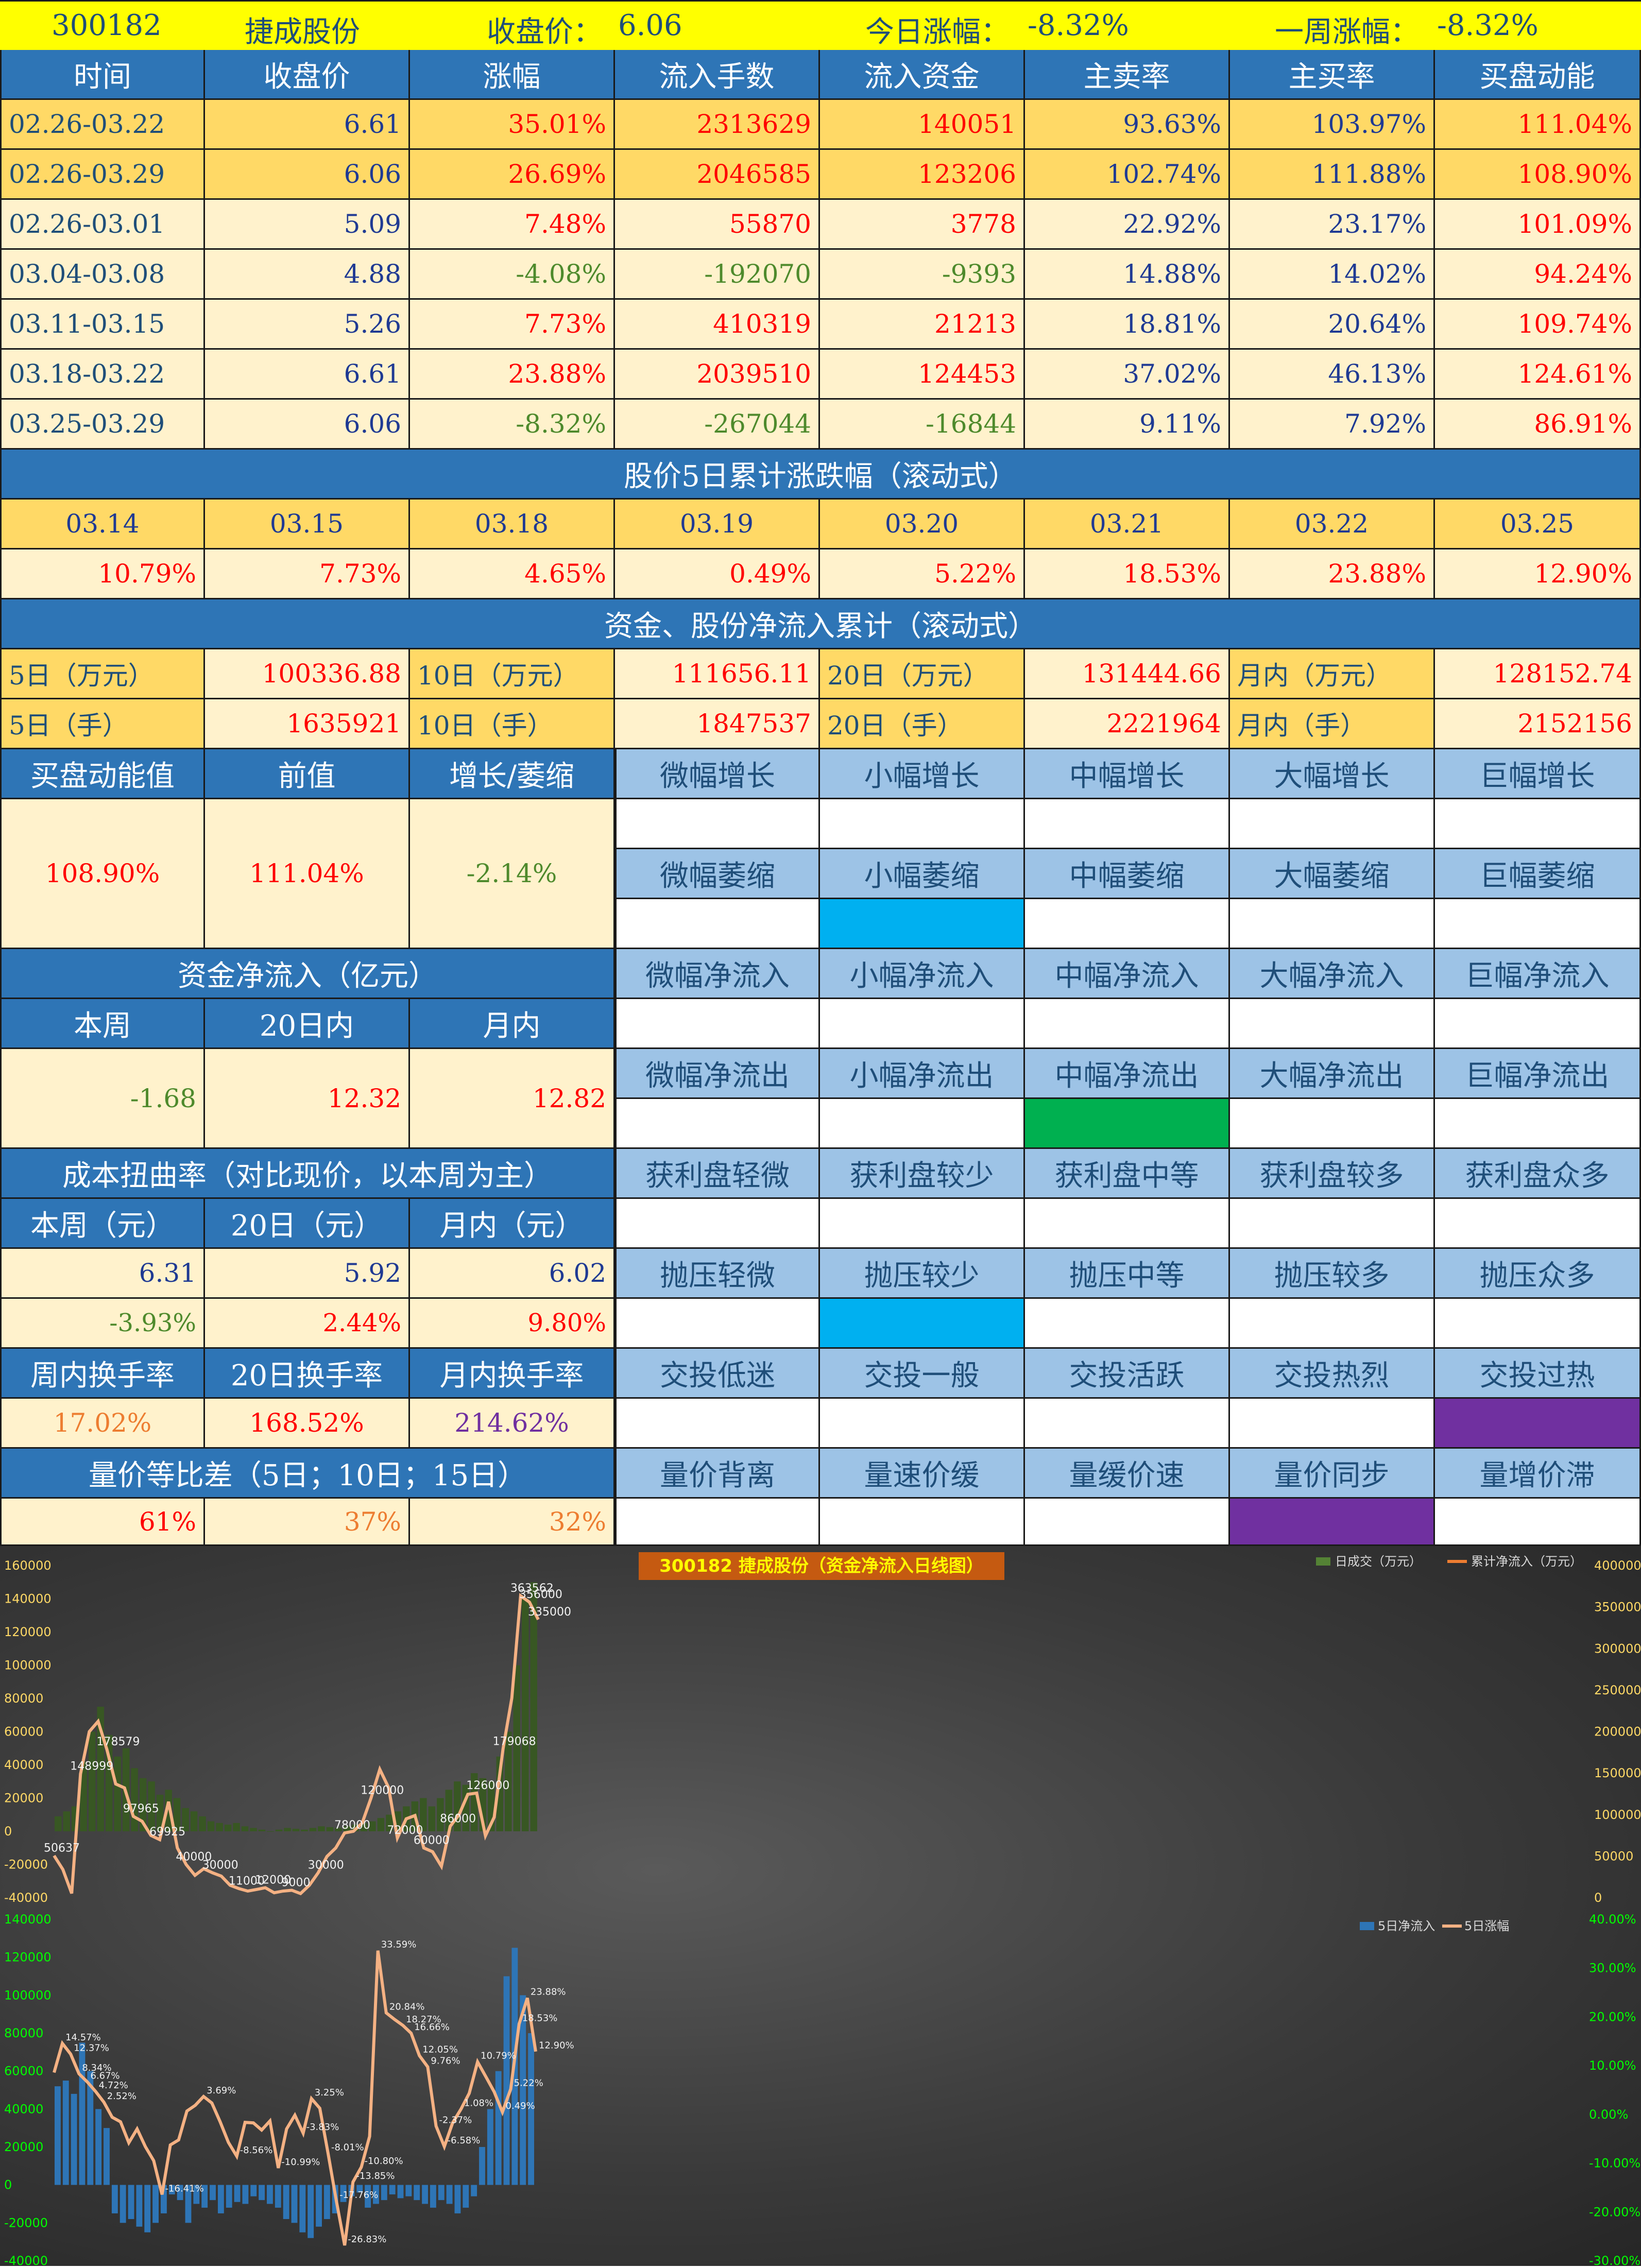 This screenshot has width=1641, height=2268. I want to click on table-cell: 26.69%, so click(512, 175).